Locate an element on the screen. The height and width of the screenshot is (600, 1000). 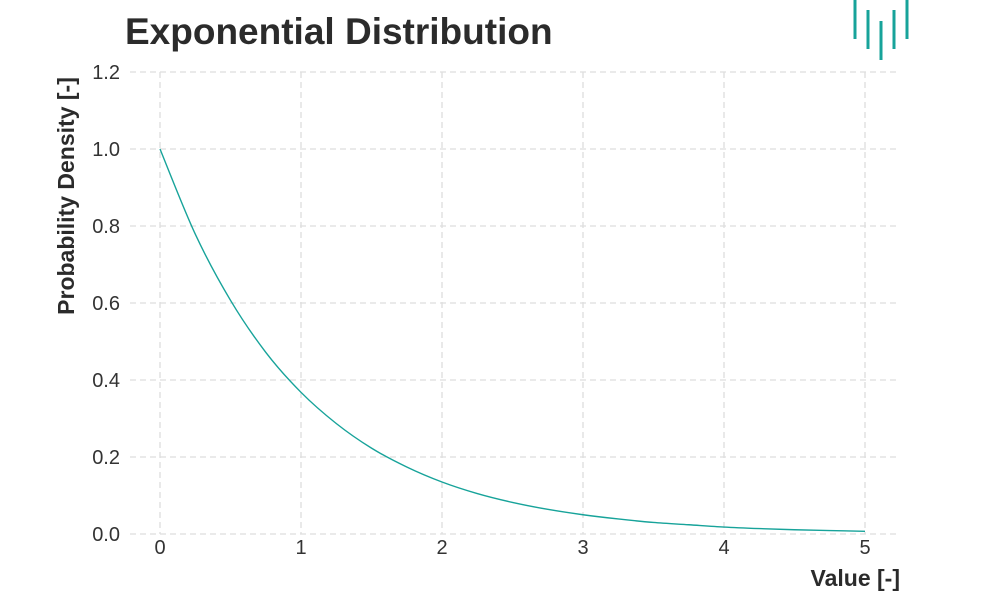
x-tick-labels: 0 1 2 3 4 5 is located at coordinates (512, 548).